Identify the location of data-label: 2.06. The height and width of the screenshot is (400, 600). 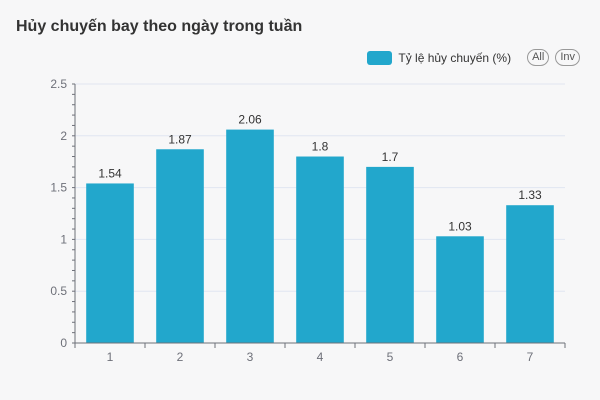
(250, 120).